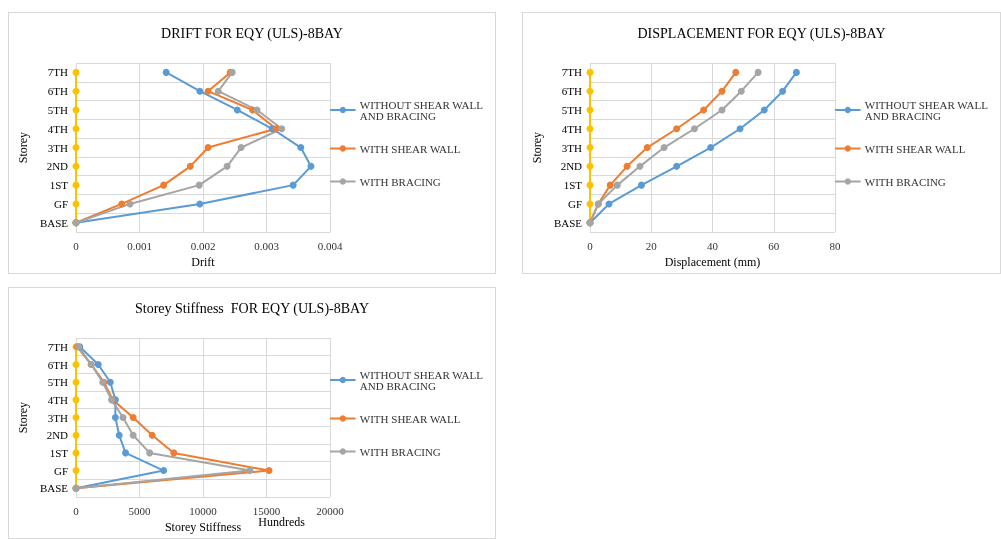 This screenshot has width=1001, height=539. I want to click on x-tick-label: 0, so click(76, 245).